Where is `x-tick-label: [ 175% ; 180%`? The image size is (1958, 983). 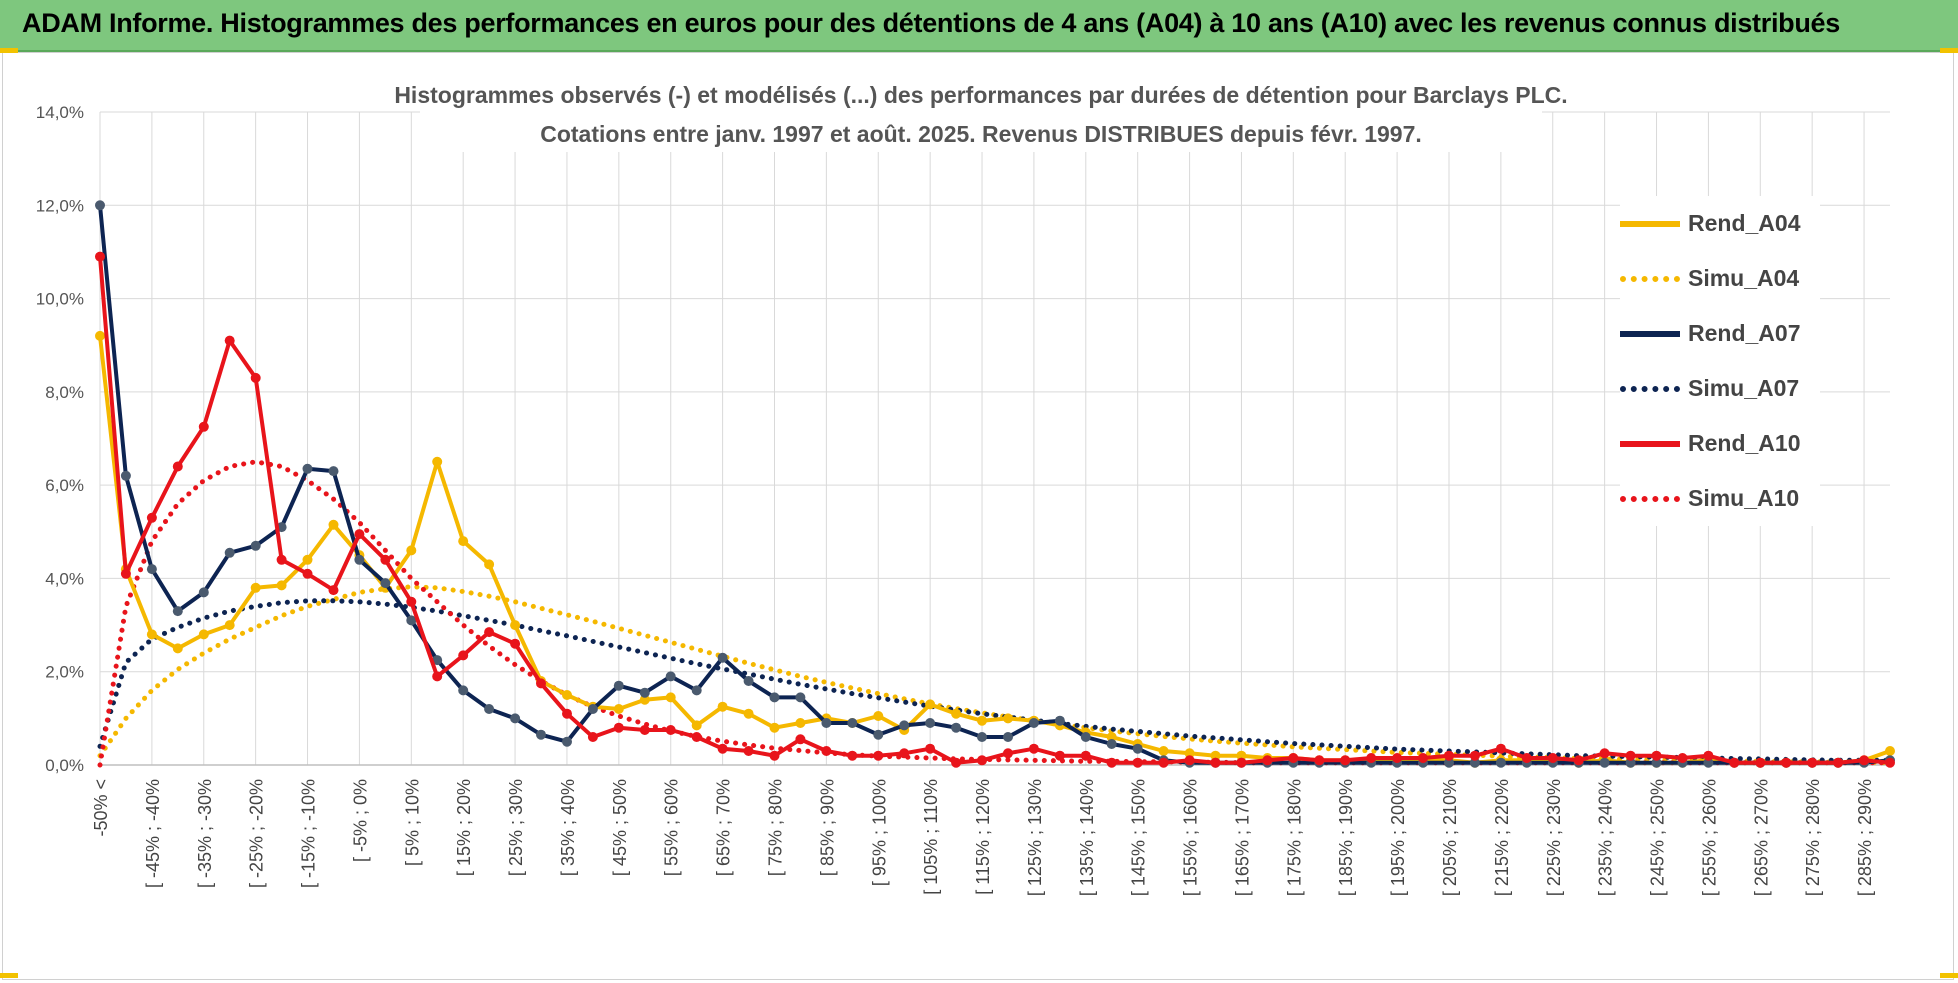 x-tick-label: [ 175% ; 180% is located at coordinates (1294, 837).